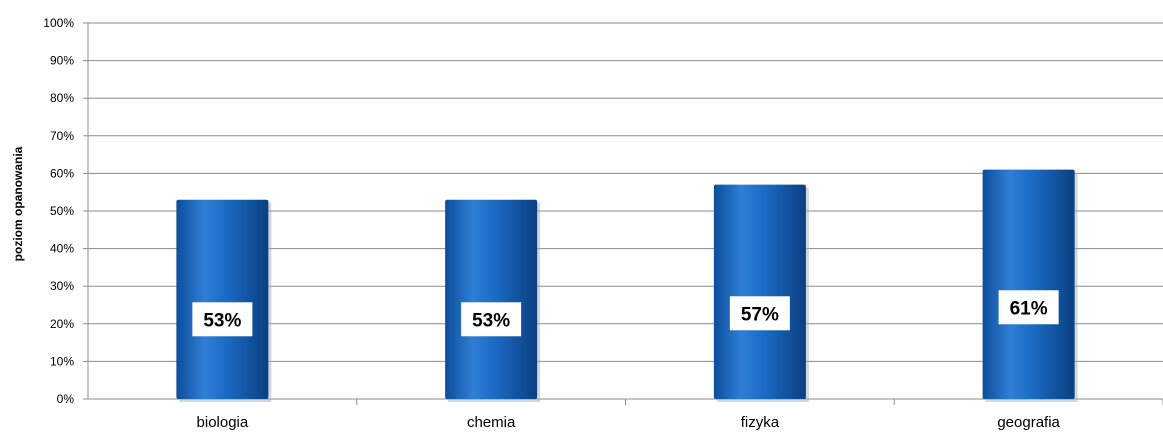 This screenshot has height=435, width=1163. What do you see at coordinates (760, 422) in the screenshot?
I see `x-tick-label: fizyka` at bounding box center [760, 422].